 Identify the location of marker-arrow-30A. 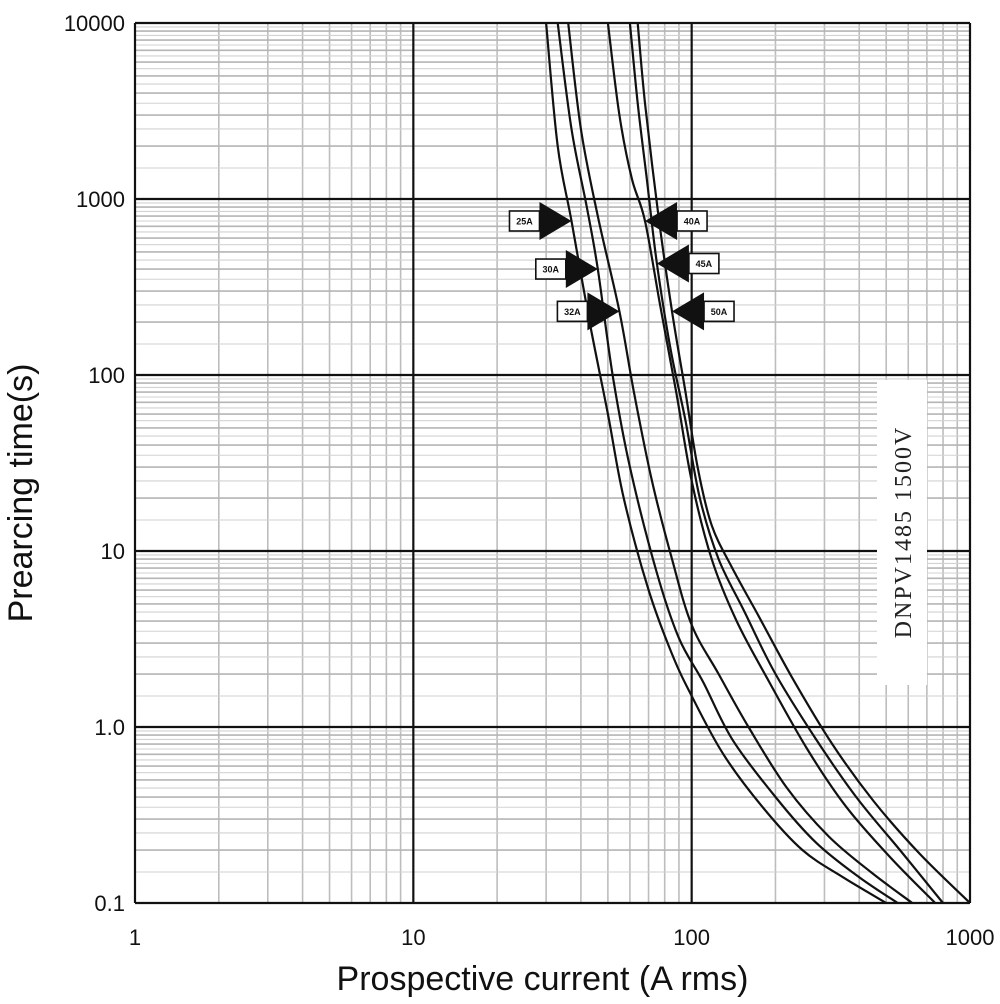
(581, 269).